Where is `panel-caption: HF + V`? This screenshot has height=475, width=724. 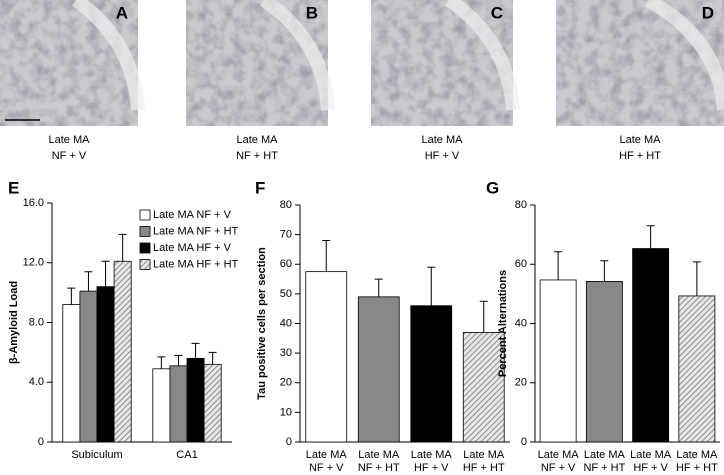 panel-caption: HF + V is located at coordinates (442, 156).